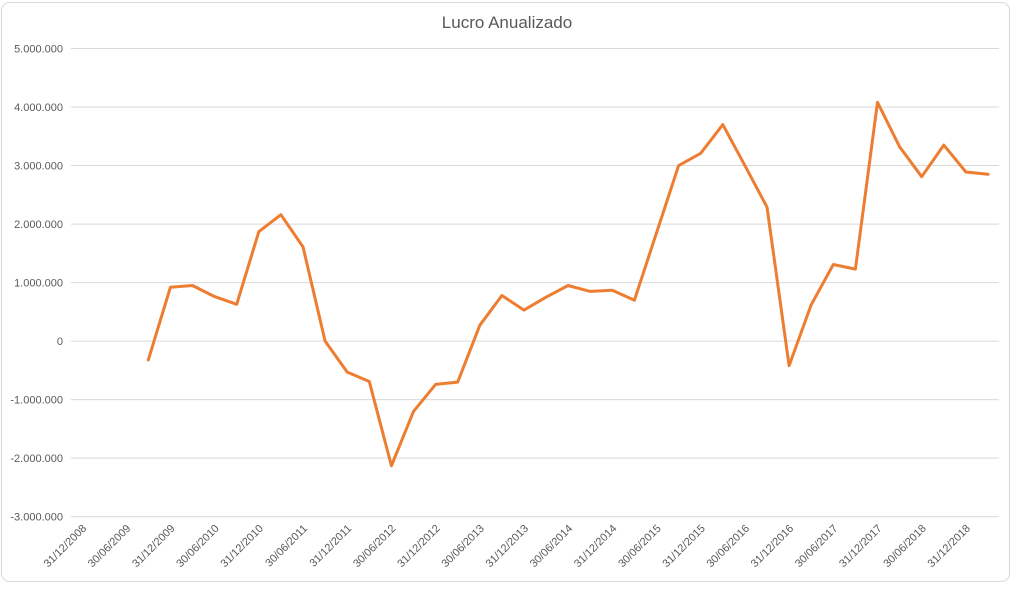 The width and height of the screenshot is (1014, 591). What do you see at coordinates (38, 167) in the screenshot?
I see `y-axis-tick-label: 3.000.000` at bounding box center [38, 167].